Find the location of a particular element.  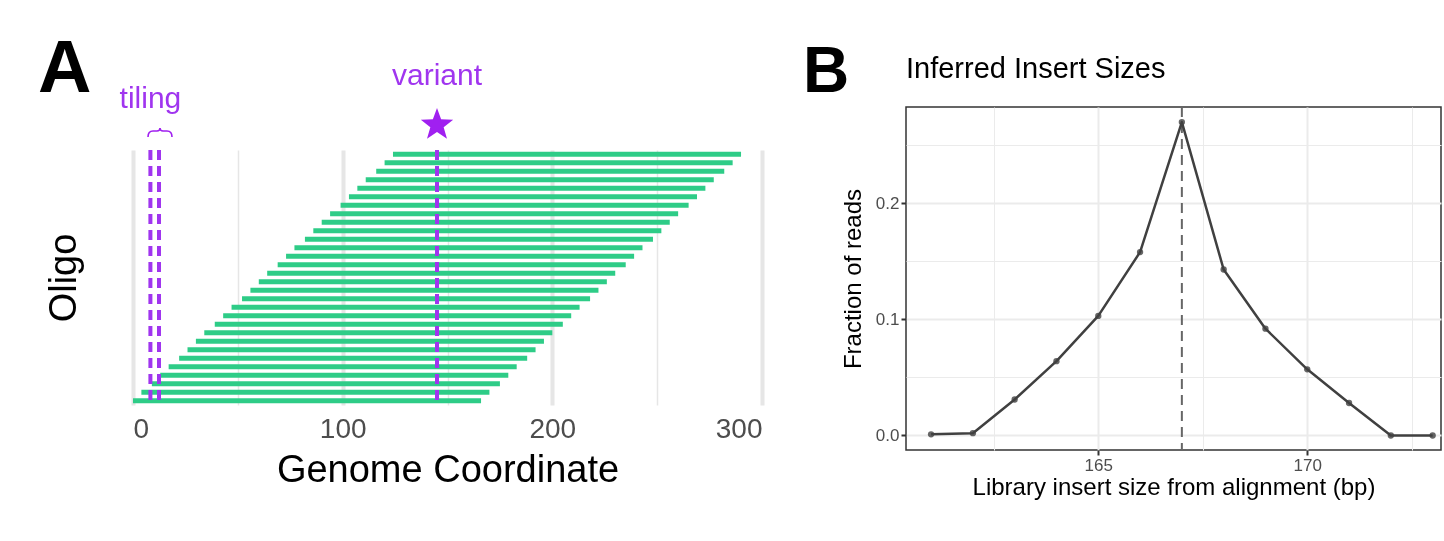

y-tick-label: 0.1 is located at coordinates (887, 319).